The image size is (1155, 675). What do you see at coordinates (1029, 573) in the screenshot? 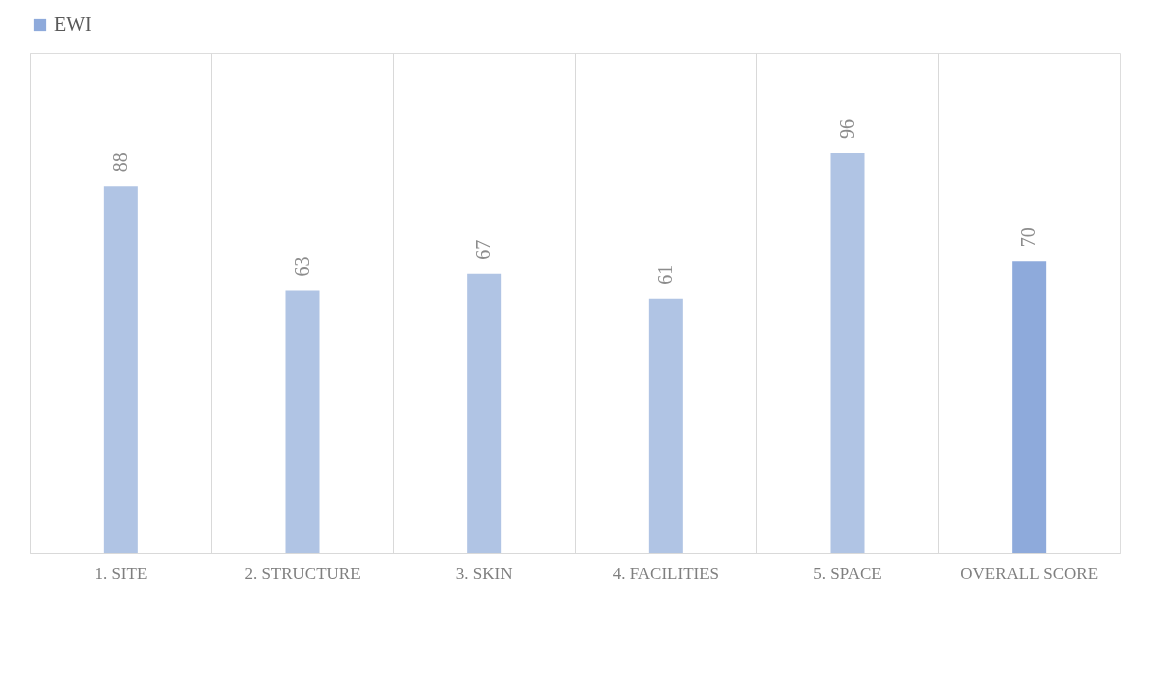
I see `x-tick-label: OVERALL SCORE` at bounding box center [1029, 573].